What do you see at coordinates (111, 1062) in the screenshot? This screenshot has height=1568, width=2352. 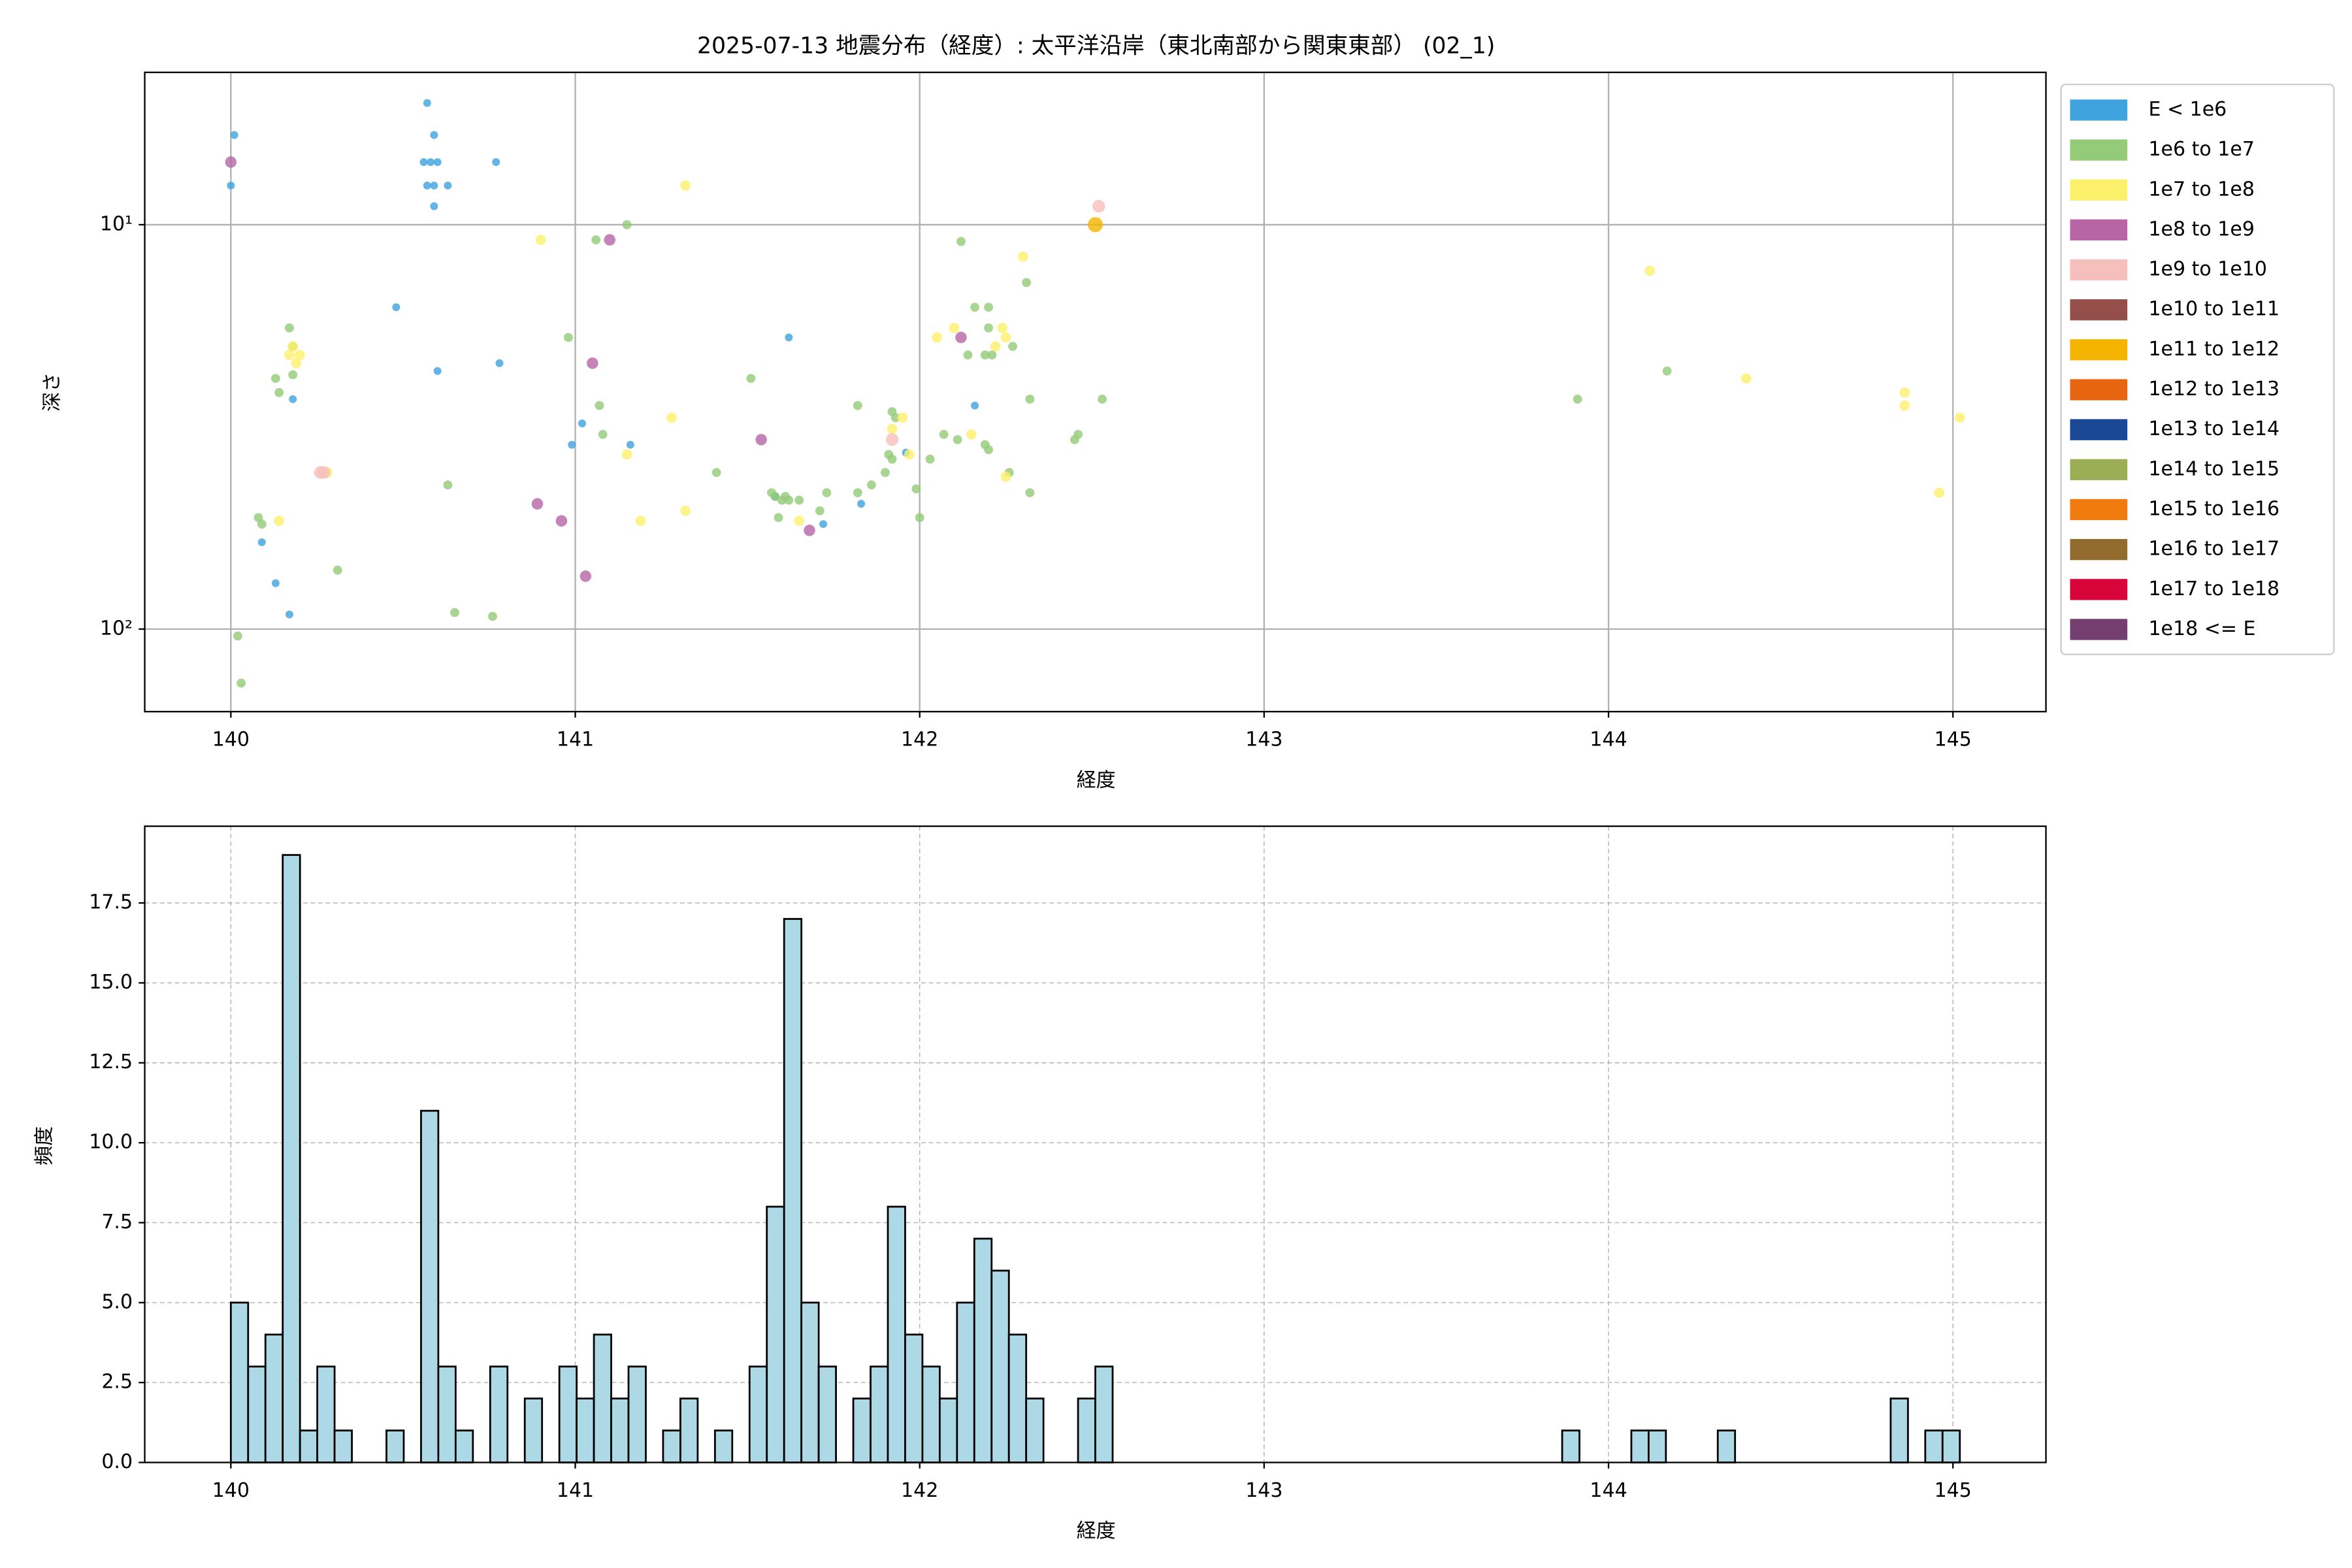 I see `y-tick-label: 12.5` at bounding box center [111, 1062].